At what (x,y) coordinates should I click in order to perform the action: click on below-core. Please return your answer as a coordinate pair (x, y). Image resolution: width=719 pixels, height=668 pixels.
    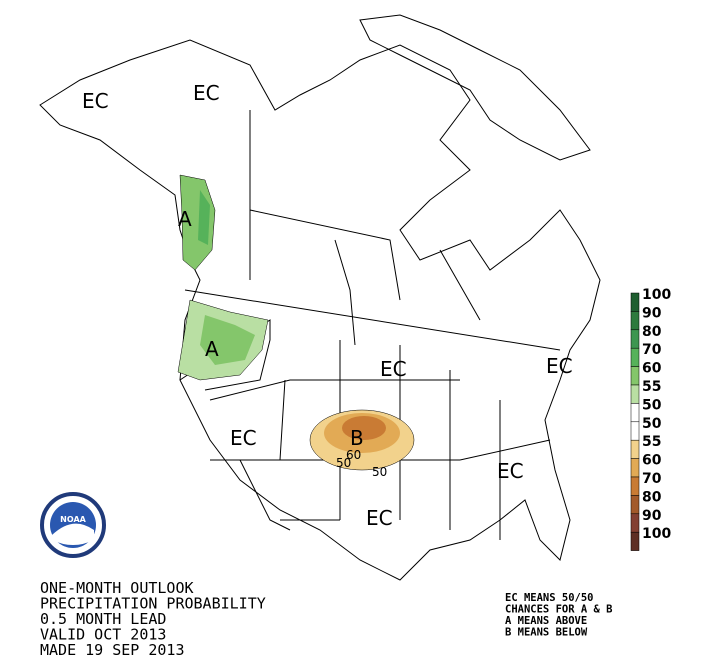
    Looking at the image, I should click on (364, 428).